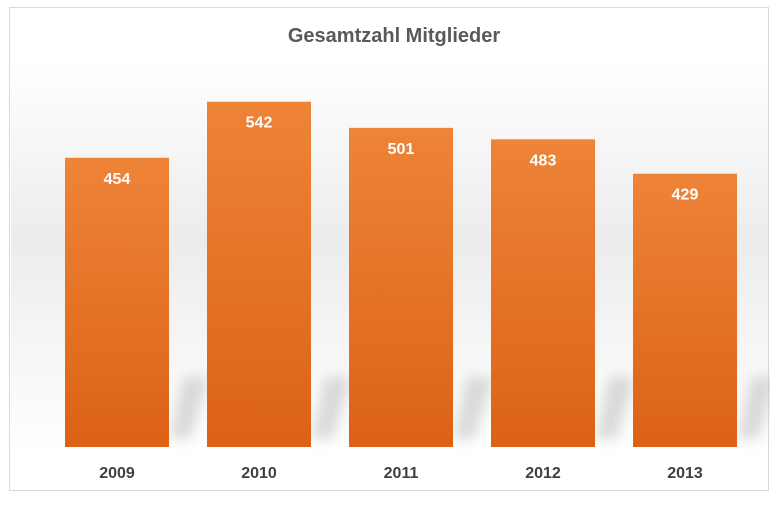 The image size is (779, 509). I want to click on bar-shadow-2010, so click(331, 408).